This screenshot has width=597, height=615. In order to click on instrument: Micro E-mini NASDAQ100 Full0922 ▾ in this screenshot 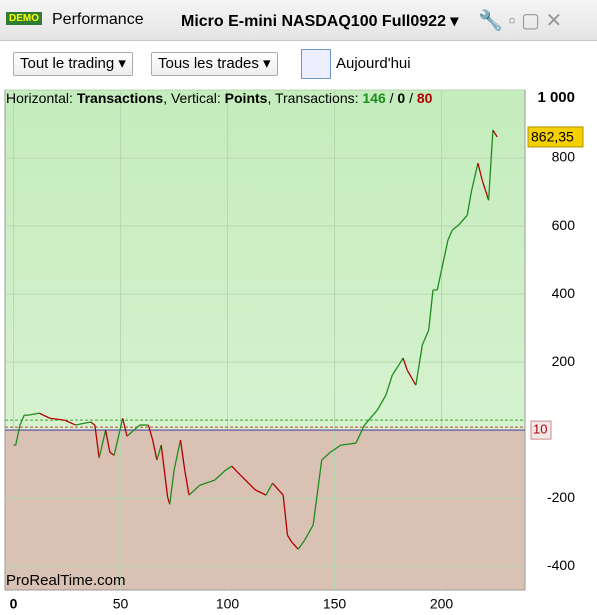, I will do `click(320, 21)`.